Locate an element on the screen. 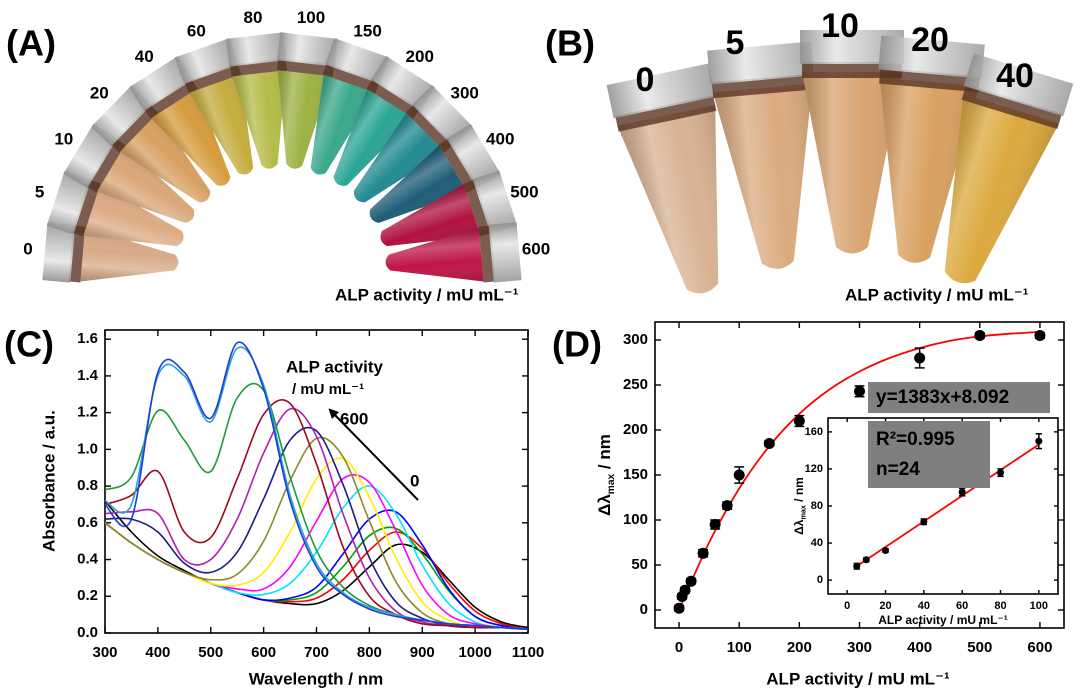 The height and width of the screenshot is (689, 1075). tube-label: 0 is located at coordinates (27, 248).